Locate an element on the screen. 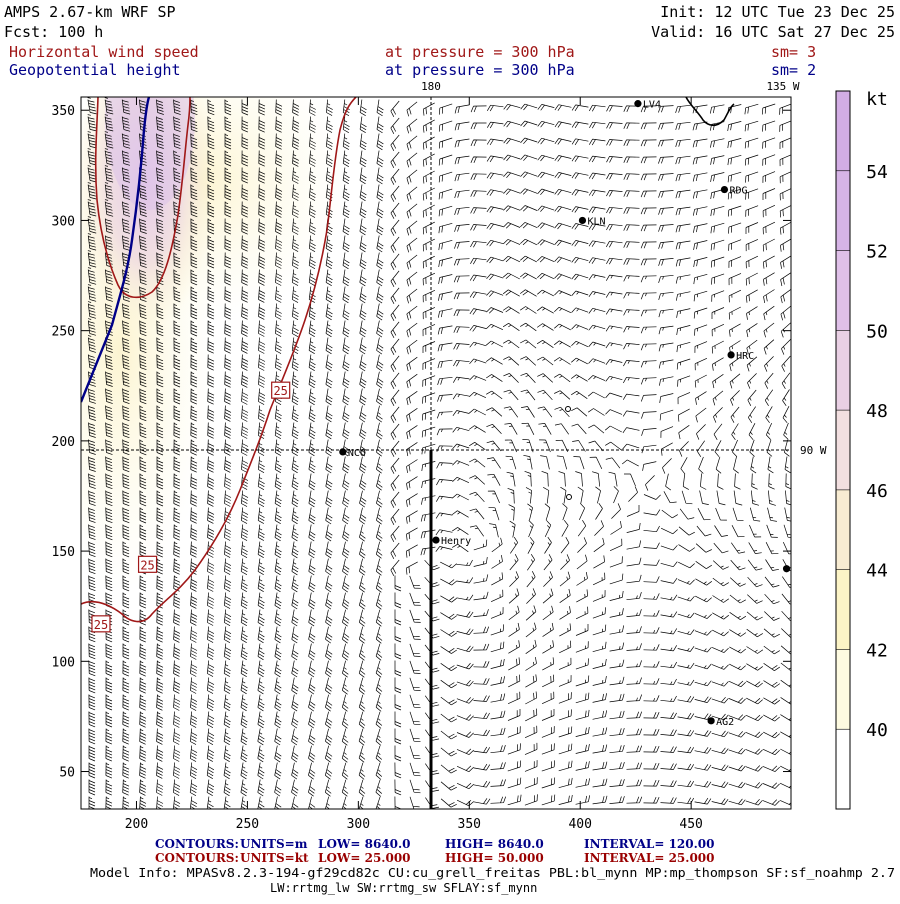 Image resolution: width=900 pixels, height=904 pixels. colorbar-swatch is located at coordinates (843, 529).